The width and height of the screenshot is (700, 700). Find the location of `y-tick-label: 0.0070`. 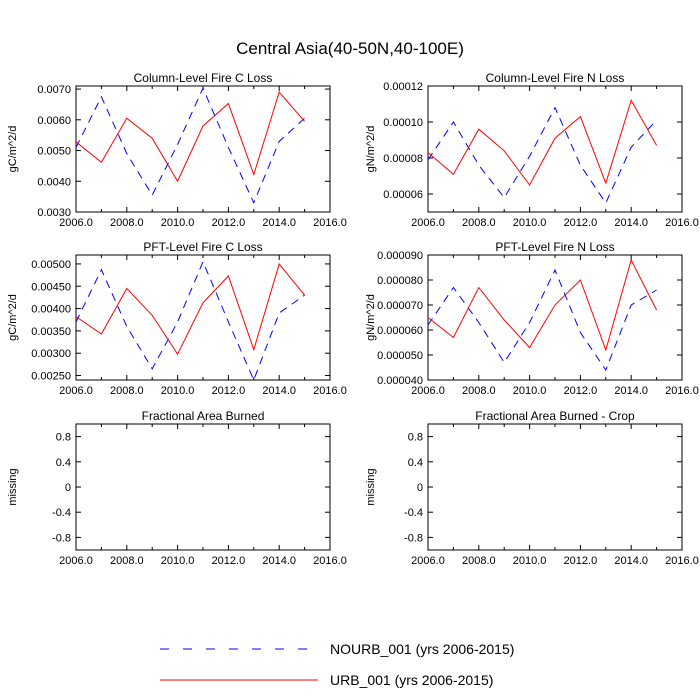

y-tick-label: 0.0070 is located at coordinates (54, 90).